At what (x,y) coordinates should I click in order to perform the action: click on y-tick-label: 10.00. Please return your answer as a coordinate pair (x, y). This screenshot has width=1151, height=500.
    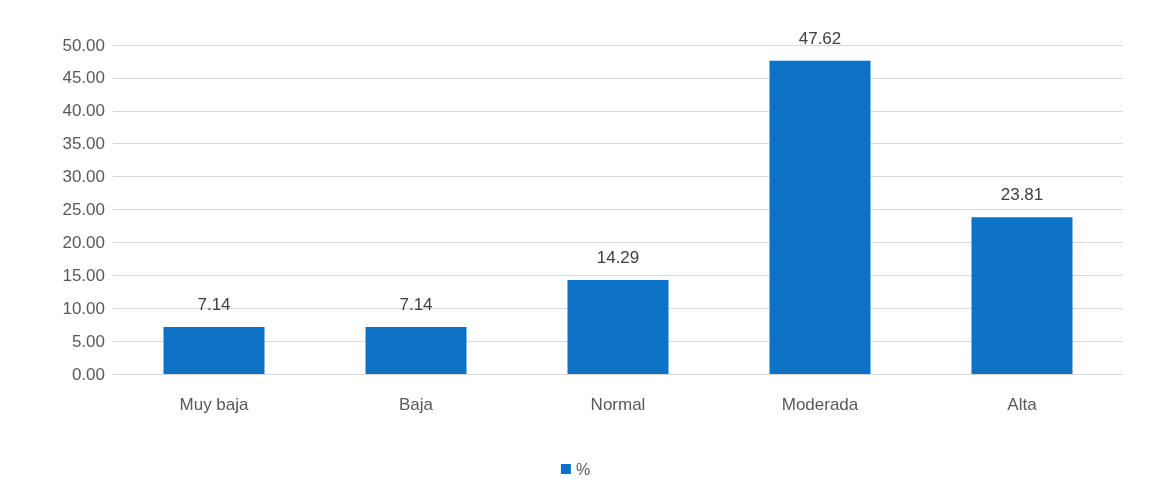
    Looking at the image, I should click on (83, 308).